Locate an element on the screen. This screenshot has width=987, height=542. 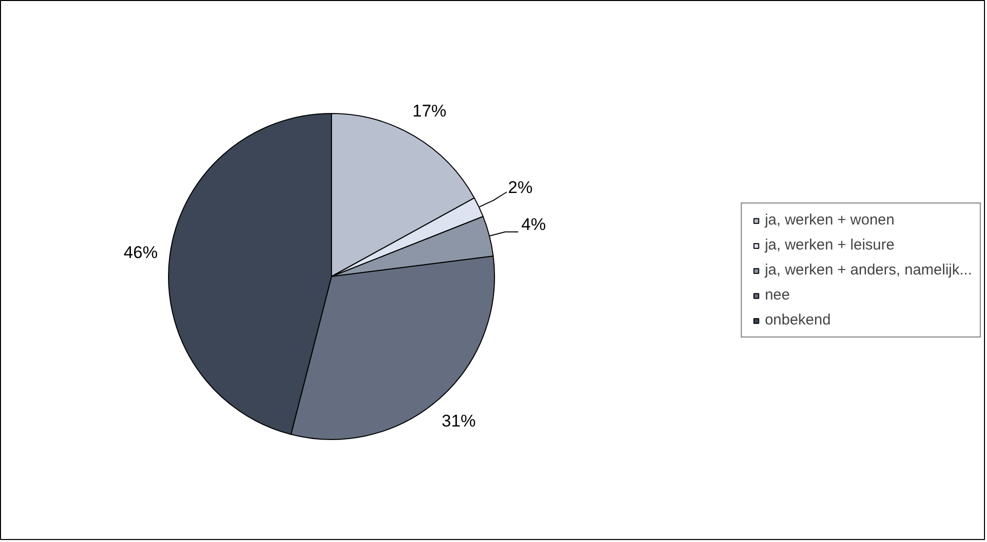
data-label: 31% is located at coordinates (459, 420).